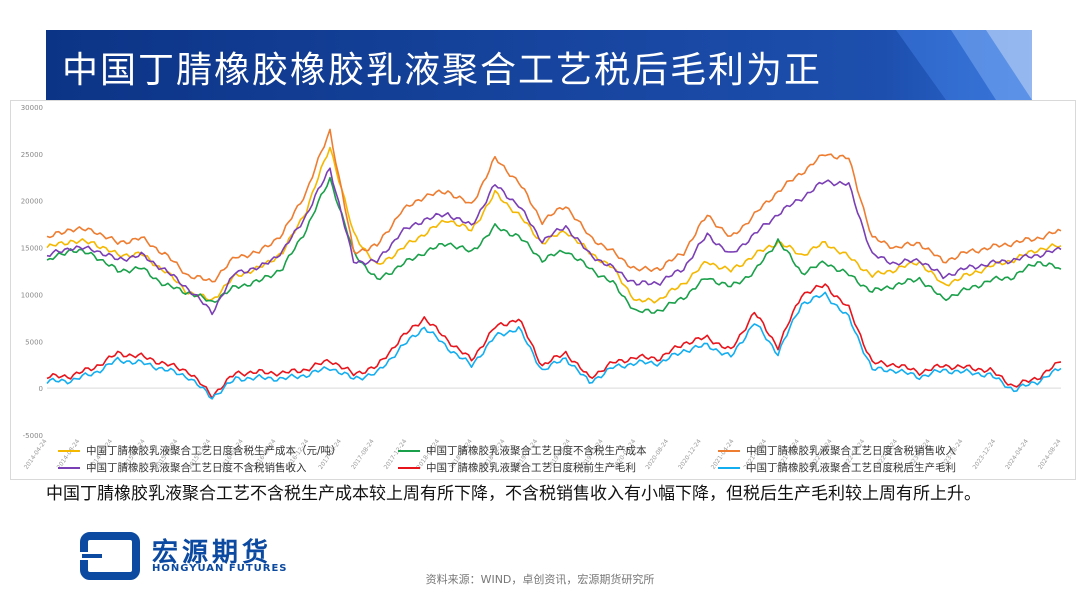 This screenshot has width=1080, height=608. Describe the element at coordinates (32, 108) in the screenshot. I see `y-tick-label: 30000` at that location.